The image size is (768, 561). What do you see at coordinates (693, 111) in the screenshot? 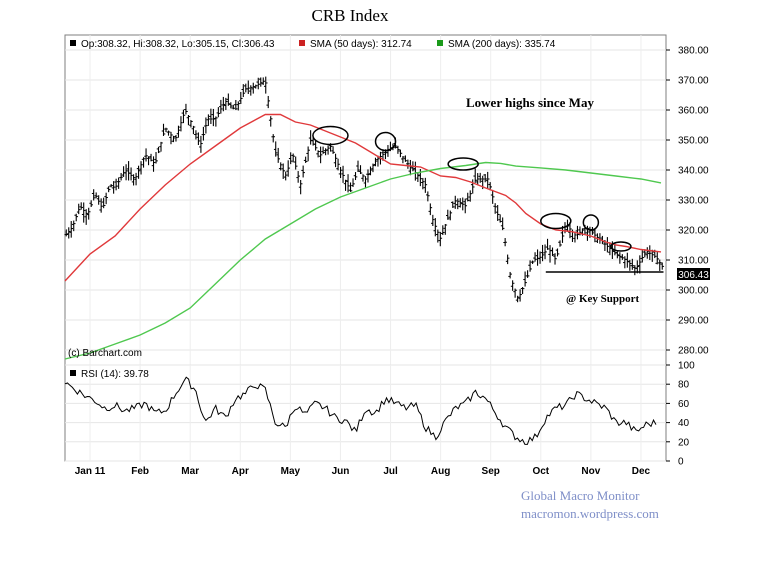
I see `price-tick-label: 360.00` at bounding box center [693, 111].